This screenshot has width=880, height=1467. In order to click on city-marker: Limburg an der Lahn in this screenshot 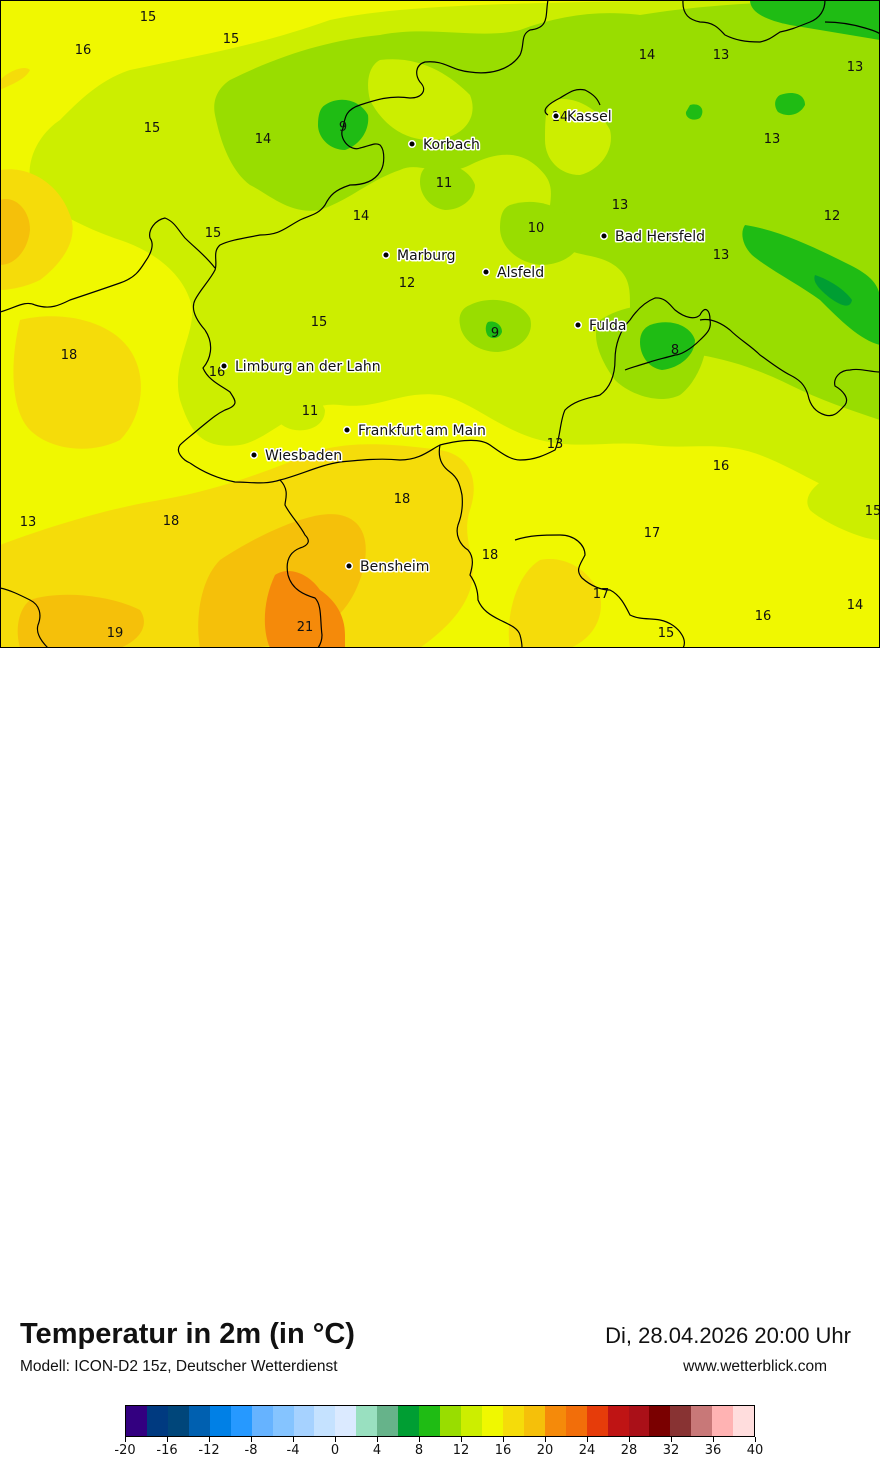, I will do `click(300, 367)`.